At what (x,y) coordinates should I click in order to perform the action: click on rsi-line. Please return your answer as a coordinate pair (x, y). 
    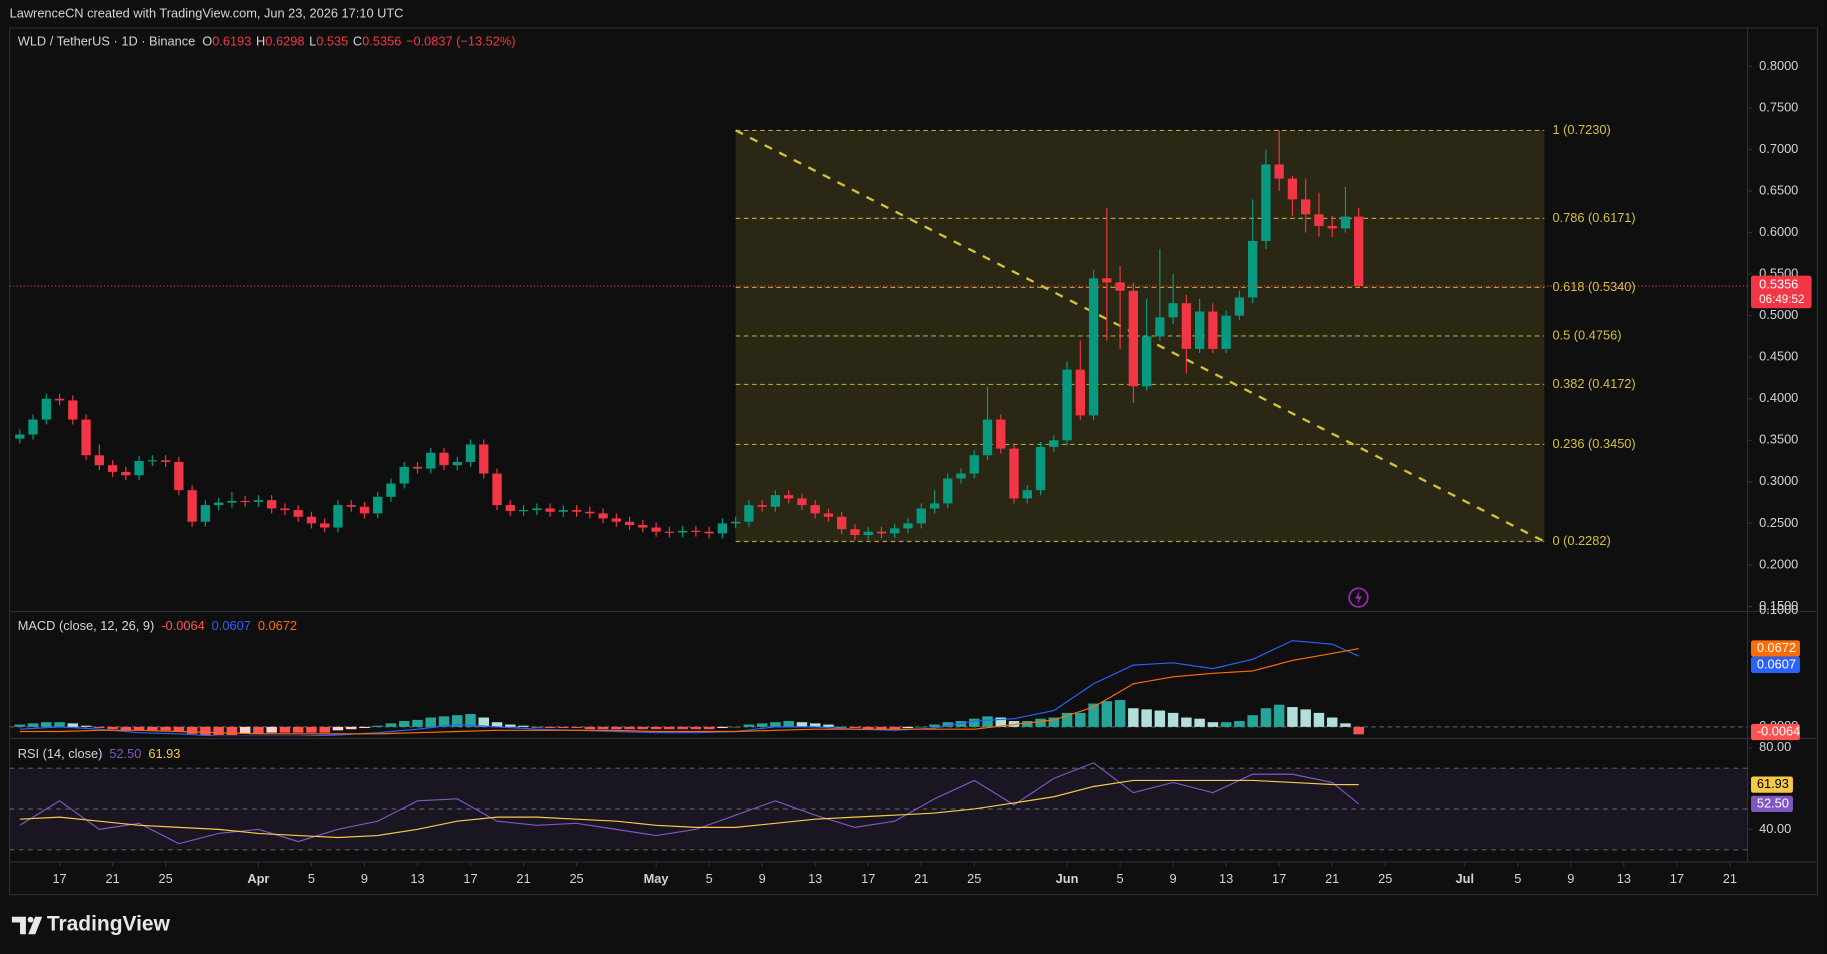
    Looking at the image, I should click on (689, 803).